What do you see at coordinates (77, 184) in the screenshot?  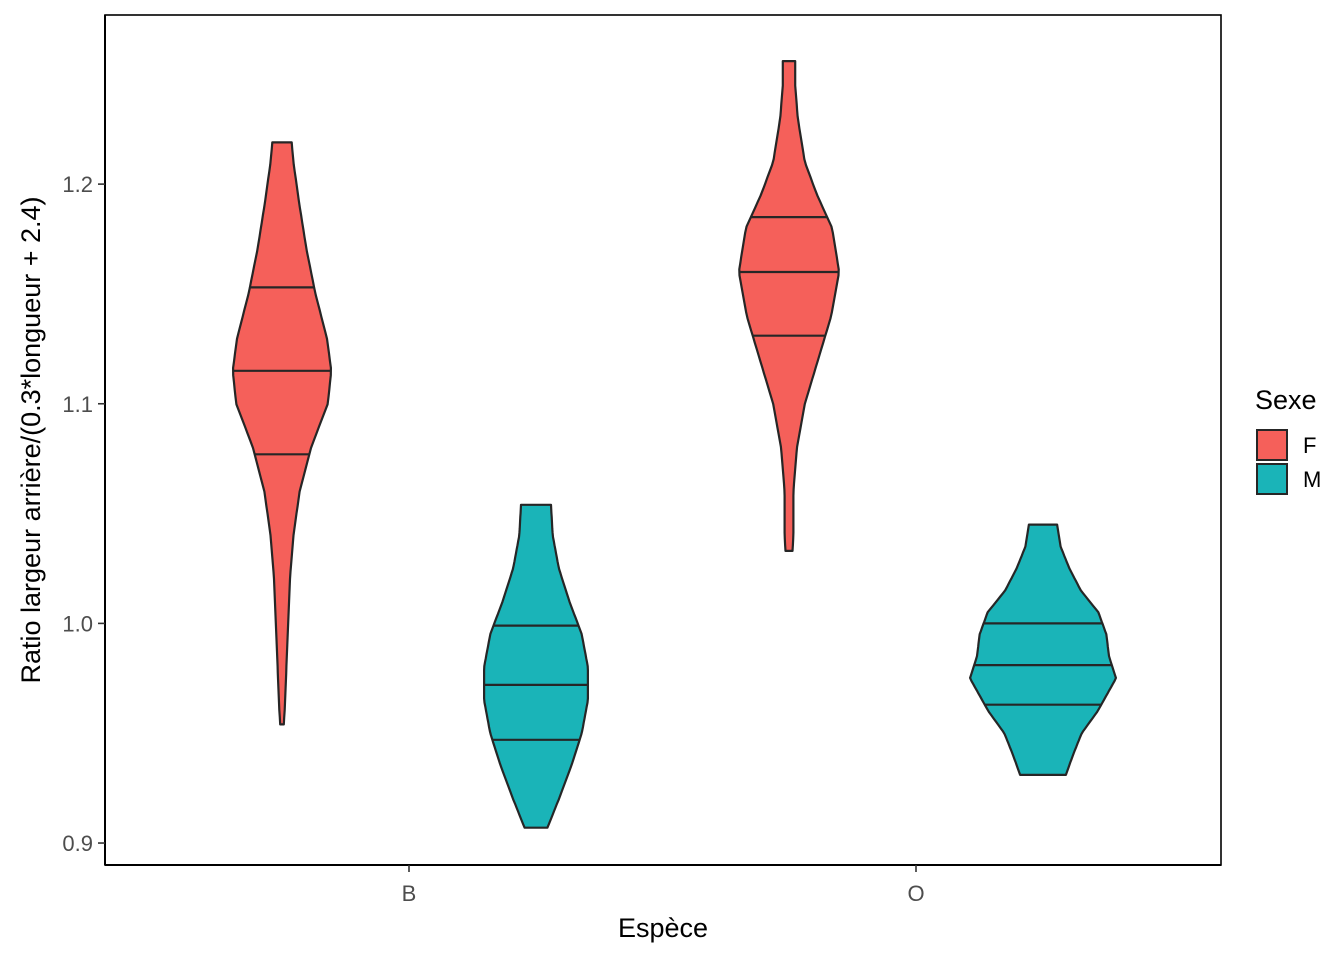 I see `y-tick-label-3: 1.2` at bounding box center [77, 184].